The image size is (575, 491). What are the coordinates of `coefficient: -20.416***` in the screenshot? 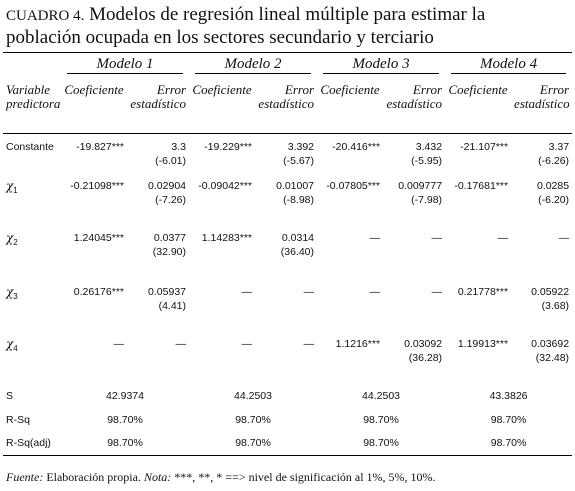 It's located at (356, 146).